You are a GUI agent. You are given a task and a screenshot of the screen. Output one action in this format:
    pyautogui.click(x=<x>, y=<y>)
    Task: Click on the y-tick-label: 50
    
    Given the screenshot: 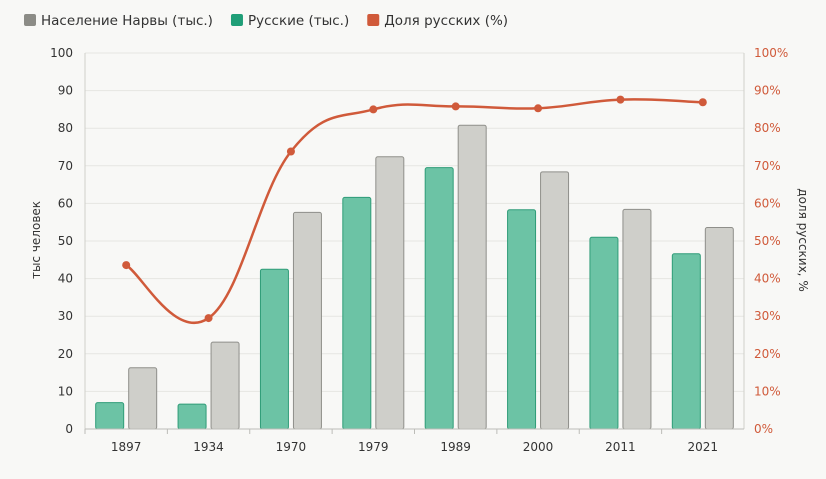 What is the action you would take?
    pyautogui.click(x=65, y=241)
    